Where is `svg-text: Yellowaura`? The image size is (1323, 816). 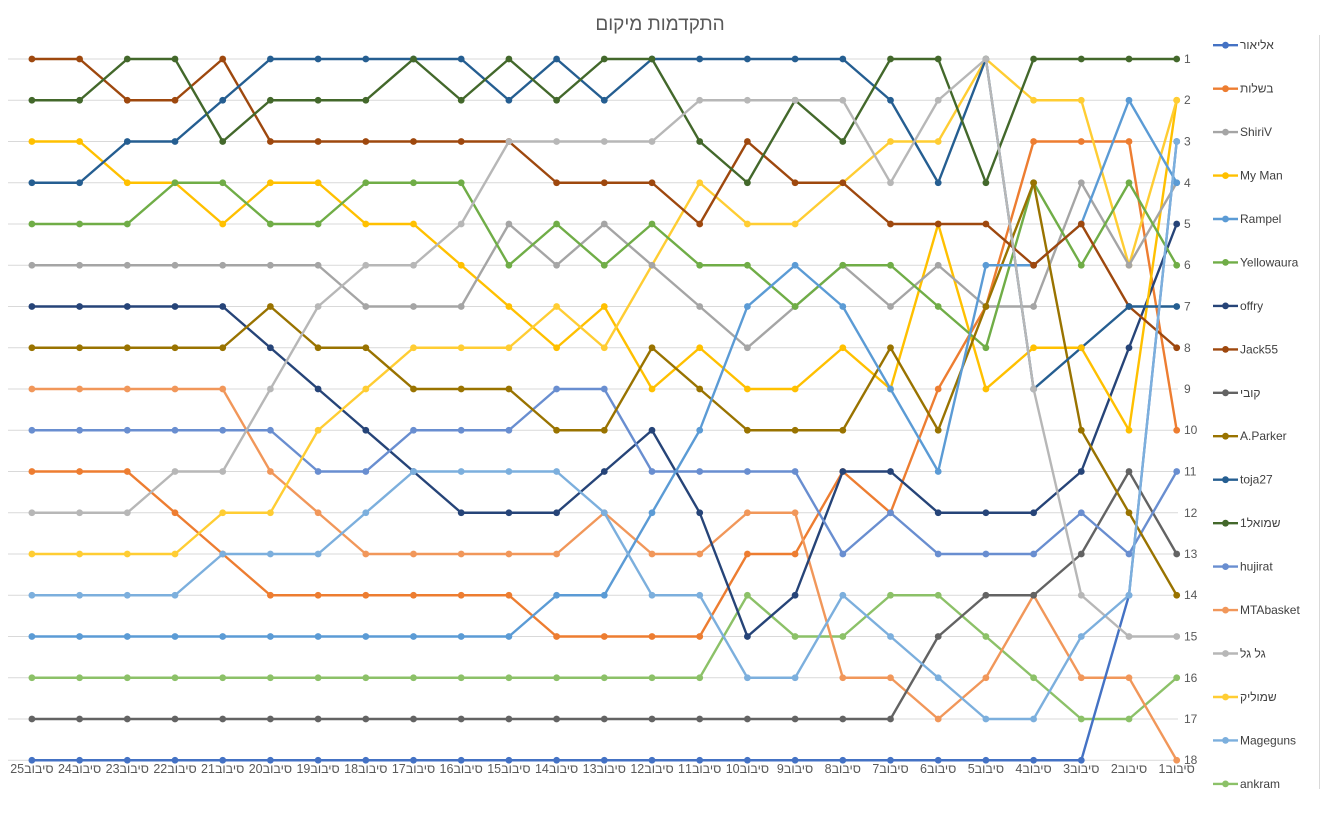
svg-text: Yellowaura is located at coordinates (1269, 262).